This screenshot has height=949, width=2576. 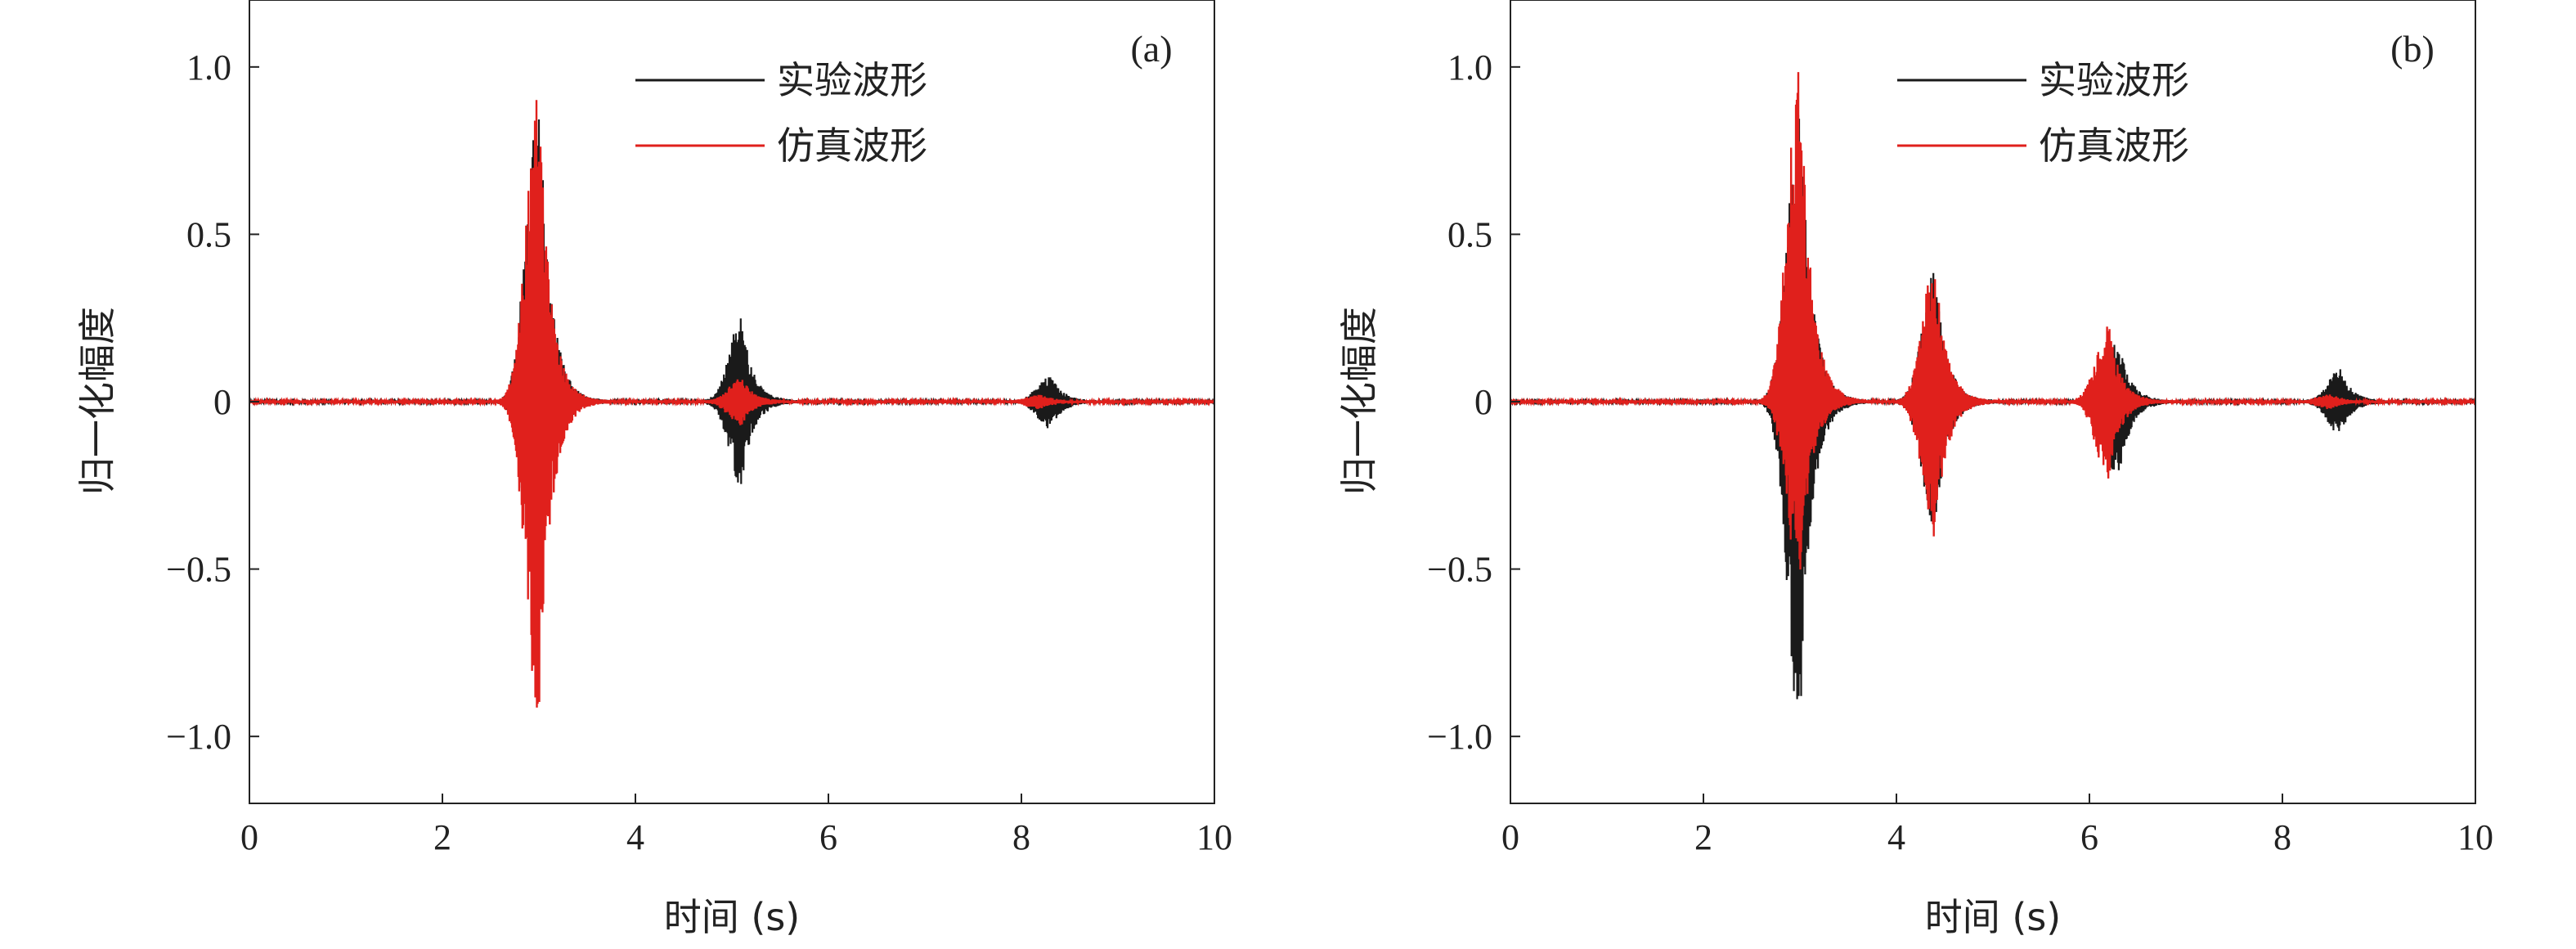 What do you see at coordinates (732, 917) in the screenshot?
I see `x-axis-title-a: 时间 (s)` at bounding box center [732, 917].